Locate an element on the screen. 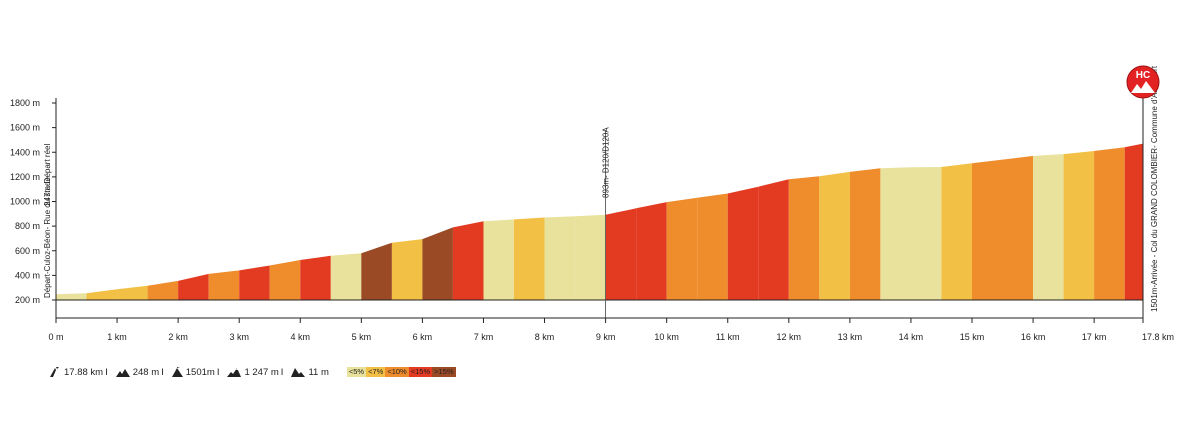 The width and height of the screenshot is (1180, 426). gradient-legend: <5% <7% <10% <15% >15% is located at coordinates (401, 372).